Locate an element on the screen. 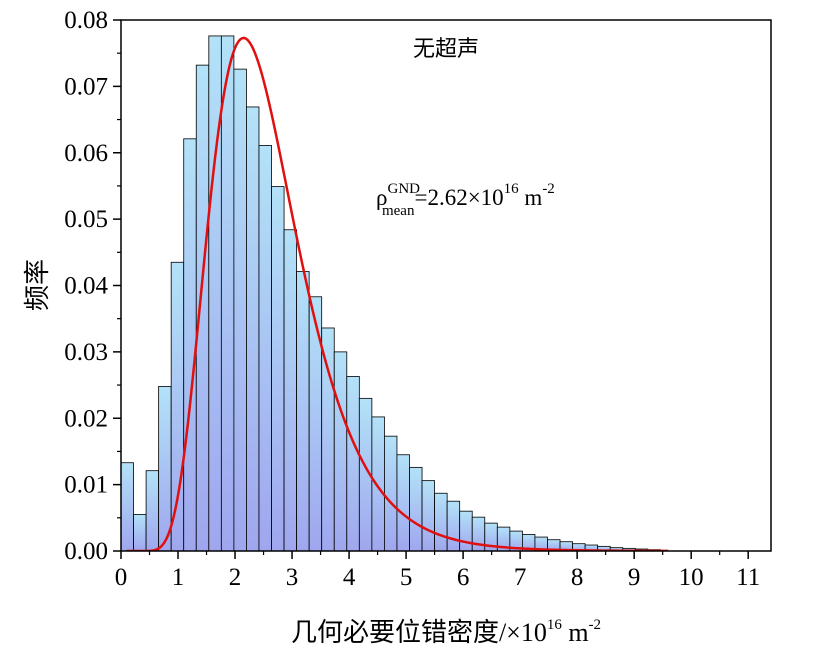  y-tick-label: 0.07 is located at coordinates (86, 86).